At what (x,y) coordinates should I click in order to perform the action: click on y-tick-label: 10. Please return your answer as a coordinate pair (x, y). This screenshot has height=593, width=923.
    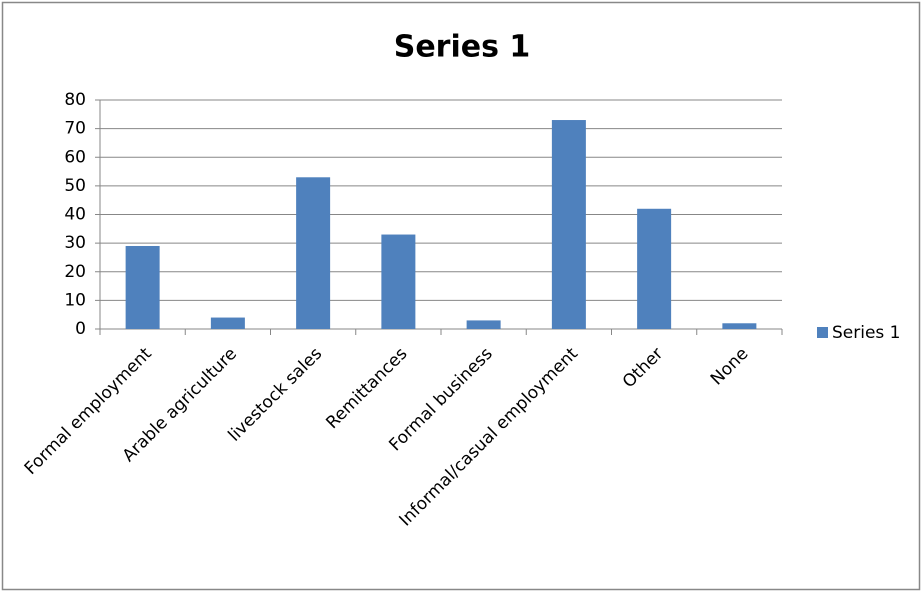
    Looking at the image, I should click on (75, 300).